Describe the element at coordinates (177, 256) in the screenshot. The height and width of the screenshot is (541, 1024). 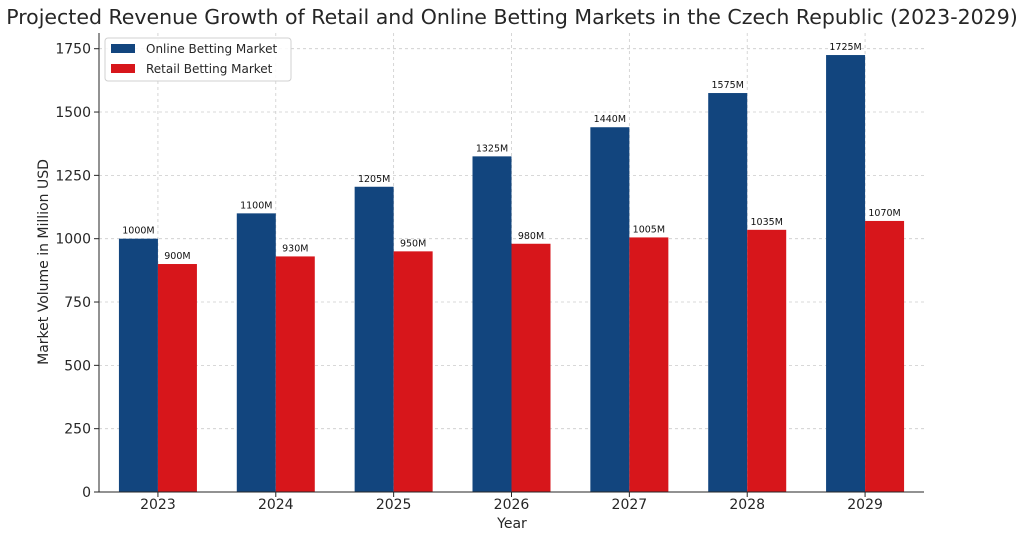
I see `data-label-retail: 900M` at that location.